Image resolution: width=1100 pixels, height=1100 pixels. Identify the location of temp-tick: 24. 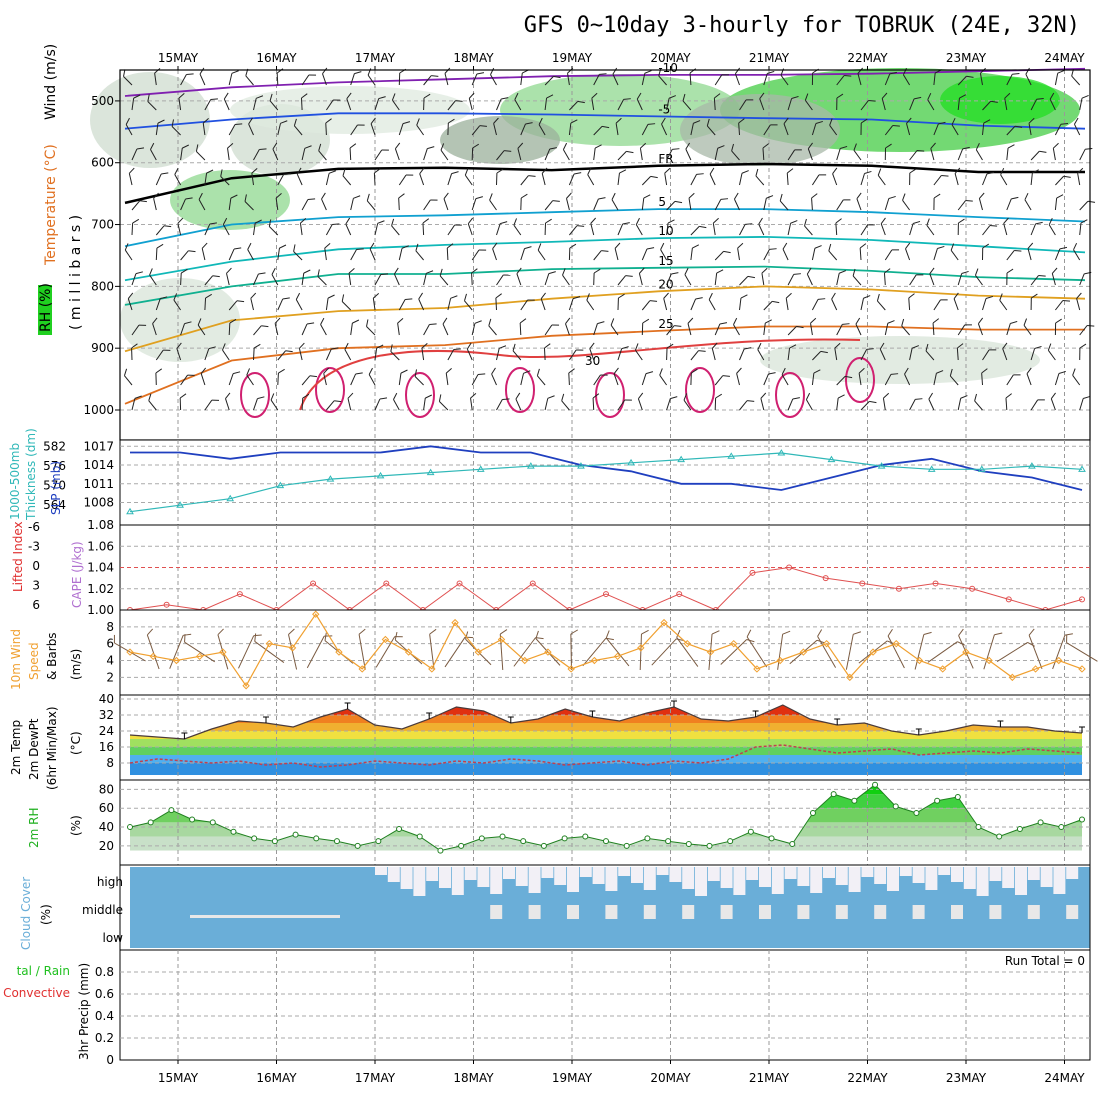
(106, 731).